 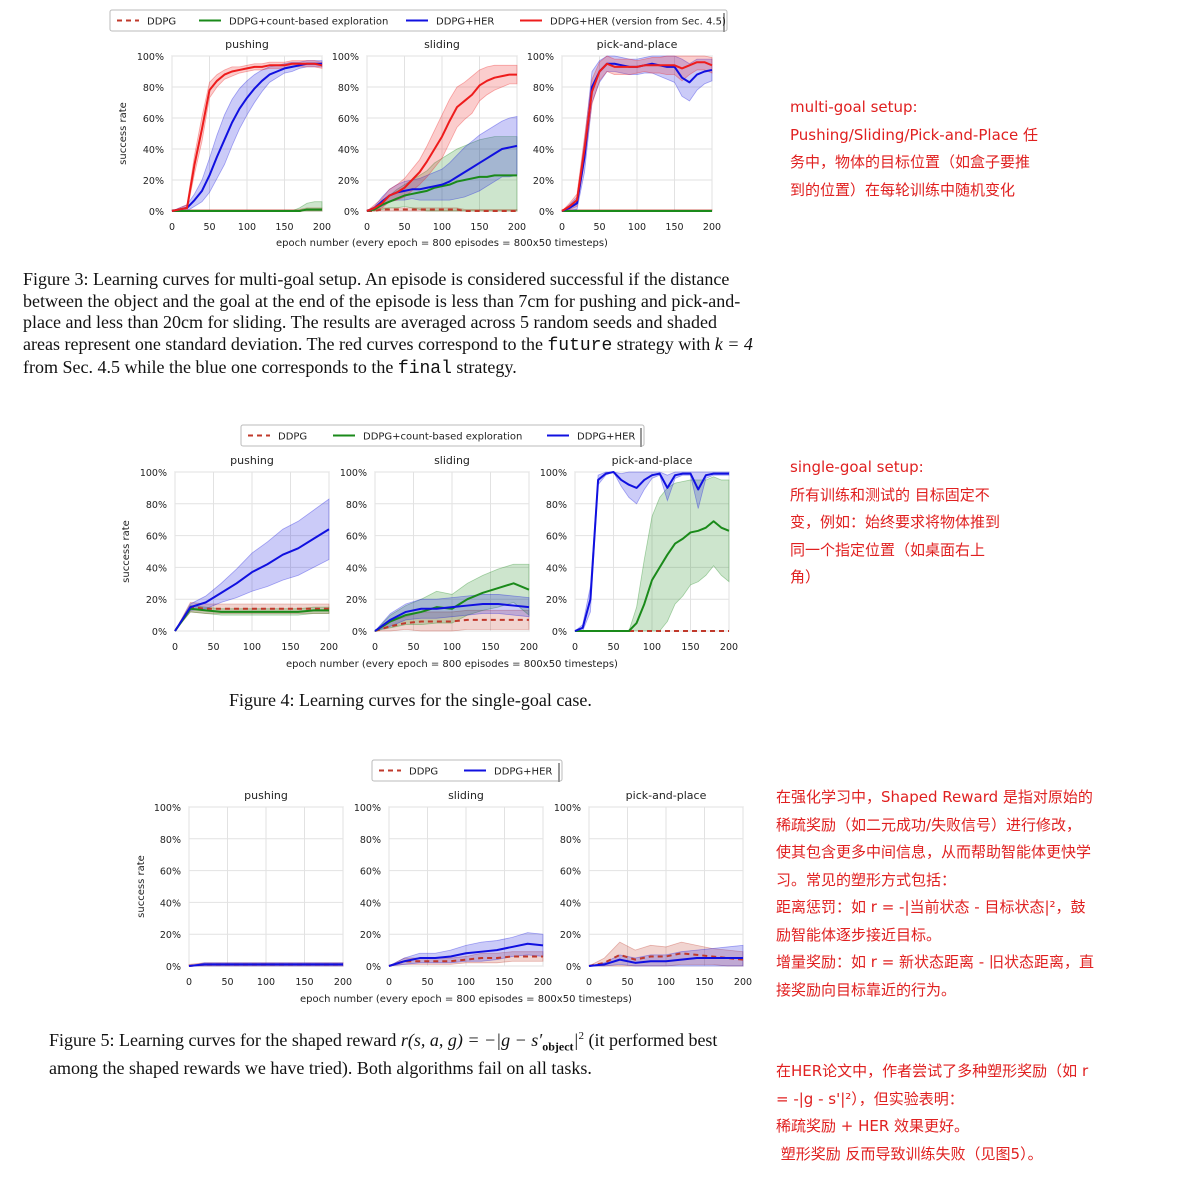 What do you see at coordinates (126, 551) in the screenshot?
I see `y-axis-label: success rate` at bounding box center [126, 551].